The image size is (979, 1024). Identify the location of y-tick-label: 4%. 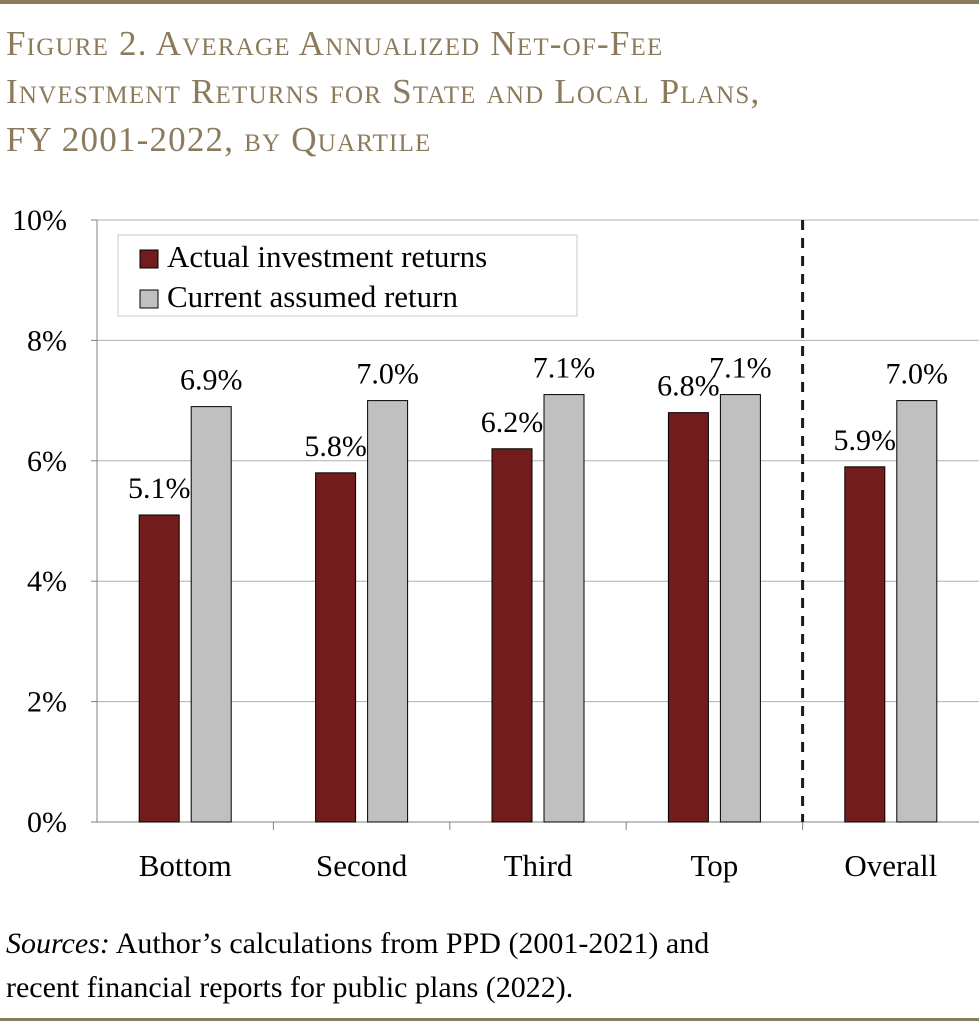
(47, 581).